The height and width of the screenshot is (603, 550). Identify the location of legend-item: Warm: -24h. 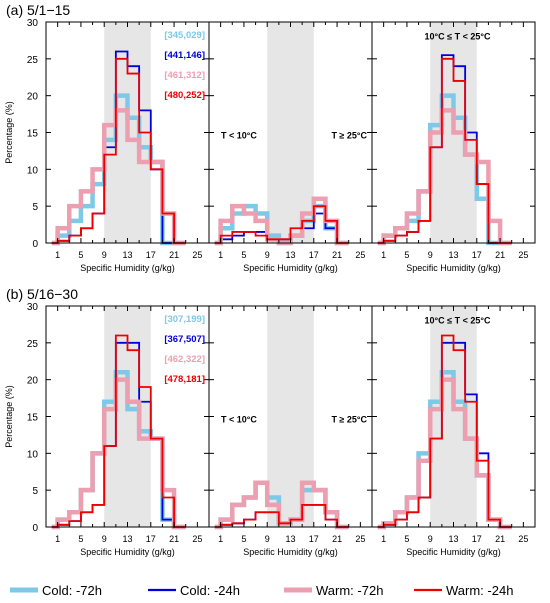
(463, 590).